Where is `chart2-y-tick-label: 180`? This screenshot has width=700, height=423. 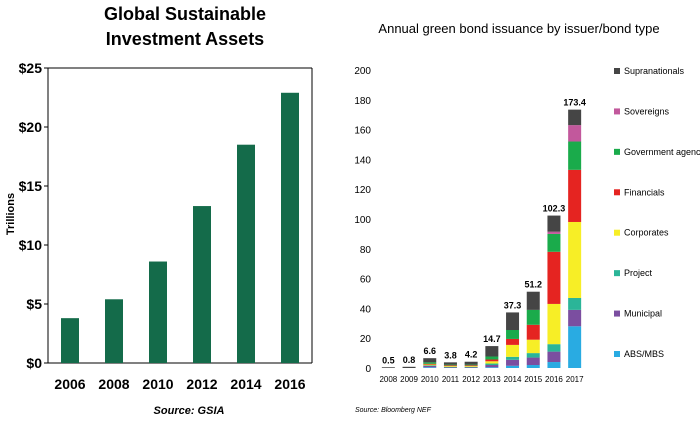 chart2-y-tick-label: 180 is located at coordinates (362, 101).